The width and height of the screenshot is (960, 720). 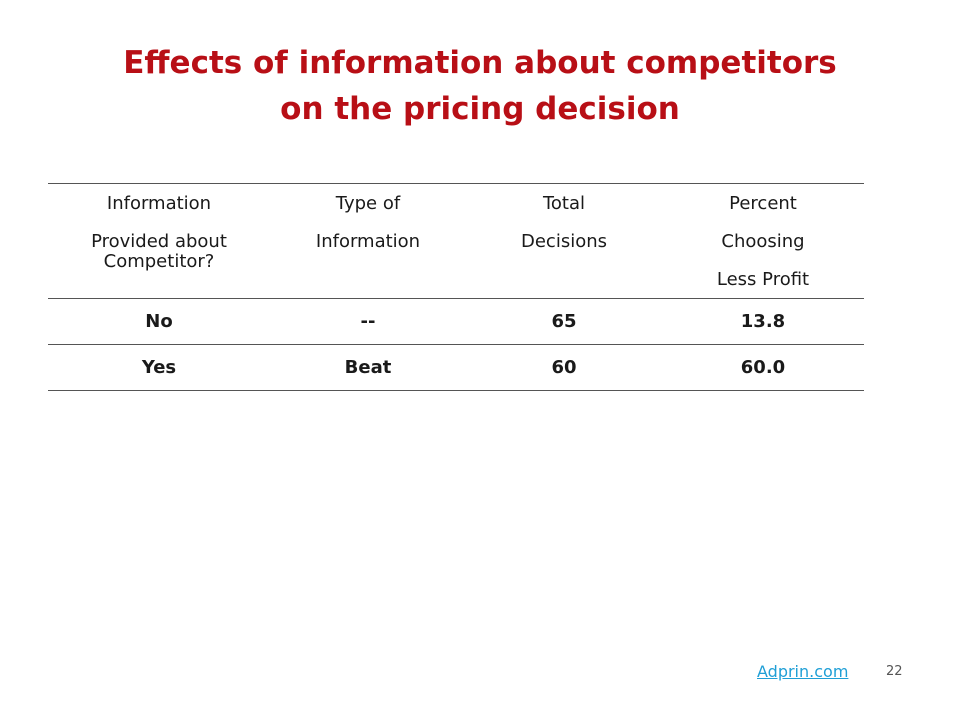 I want to click on header-line: Choosing, so click(x=763, y=241).